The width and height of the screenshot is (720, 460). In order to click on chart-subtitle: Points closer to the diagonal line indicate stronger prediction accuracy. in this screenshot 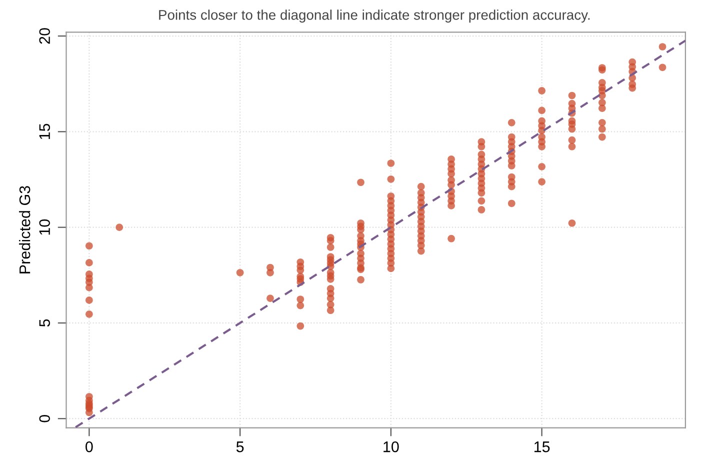, I will do `click(374, 16)`.